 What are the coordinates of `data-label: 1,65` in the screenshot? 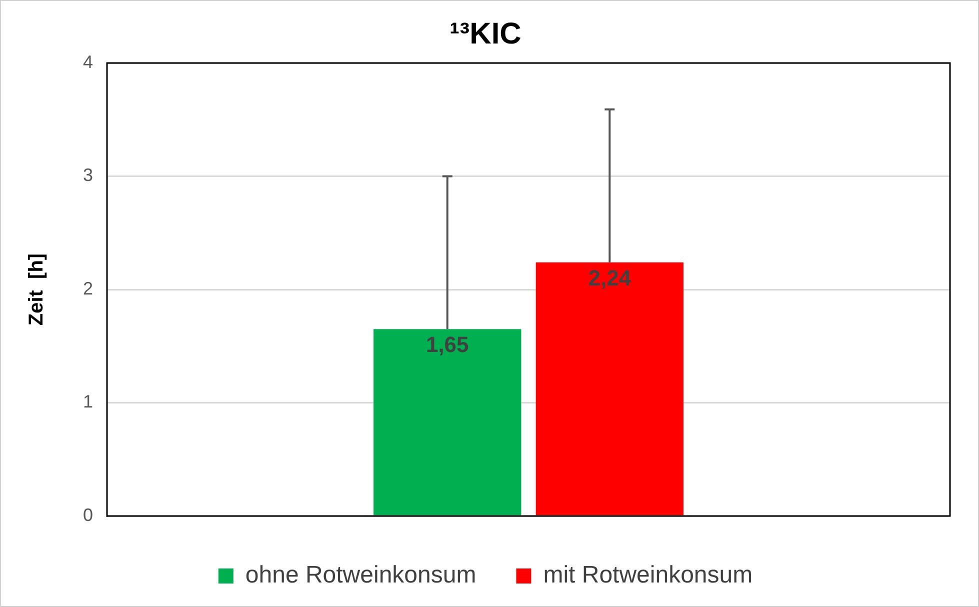 It's located at (447, 345).